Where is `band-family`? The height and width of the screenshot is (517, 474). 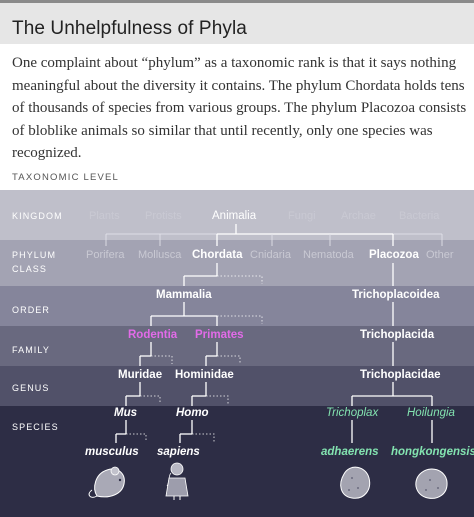
band-family is located at coordinates (237, 346).